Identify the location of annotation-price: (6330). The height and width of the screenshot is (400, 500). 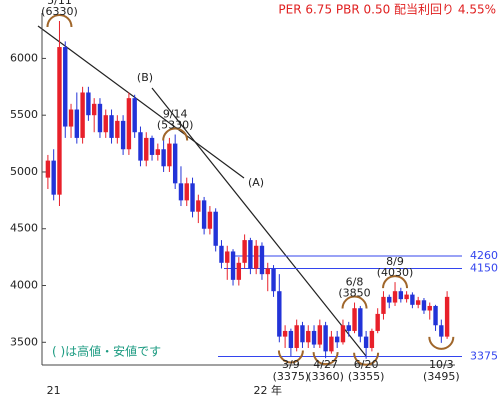
(59, 11).